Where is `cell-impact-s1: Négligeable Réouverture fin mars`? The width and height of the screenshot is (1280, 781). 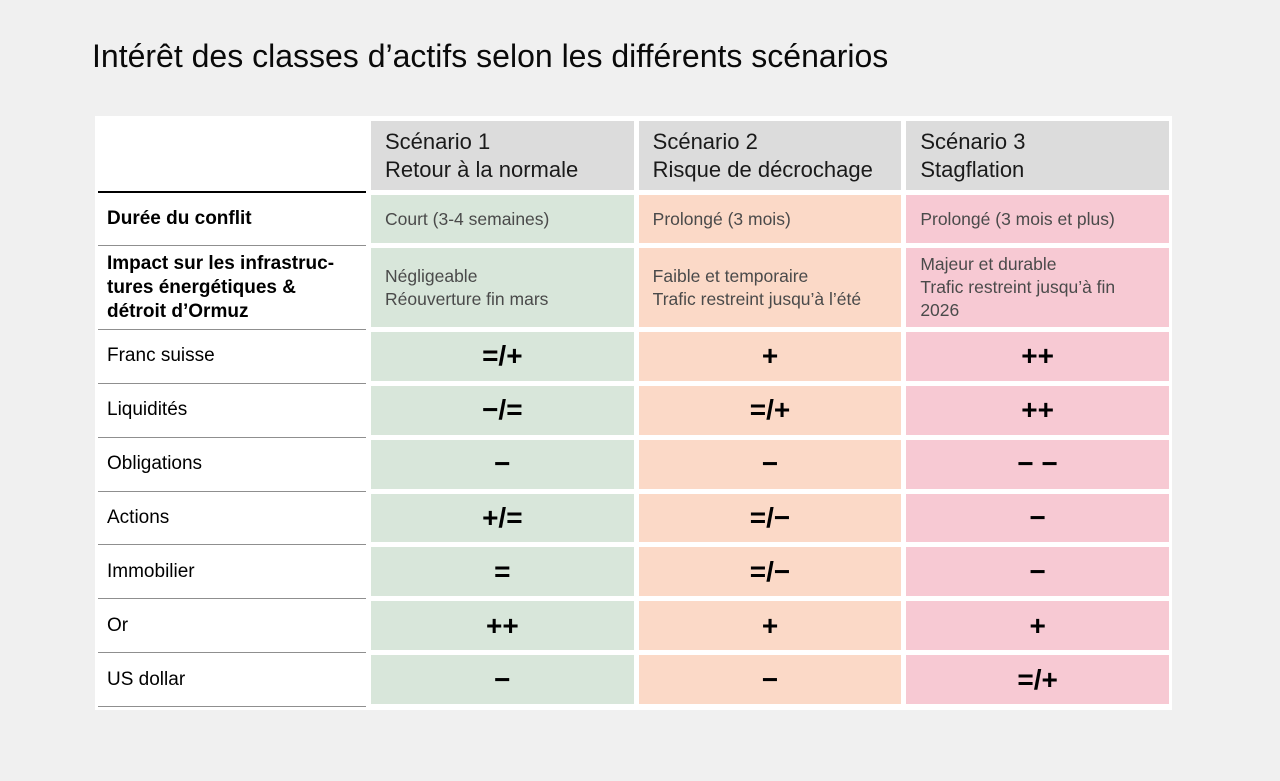 cell-impact-s1: Négligeable Réouverture fin mars is located at coordinates (502, 287).